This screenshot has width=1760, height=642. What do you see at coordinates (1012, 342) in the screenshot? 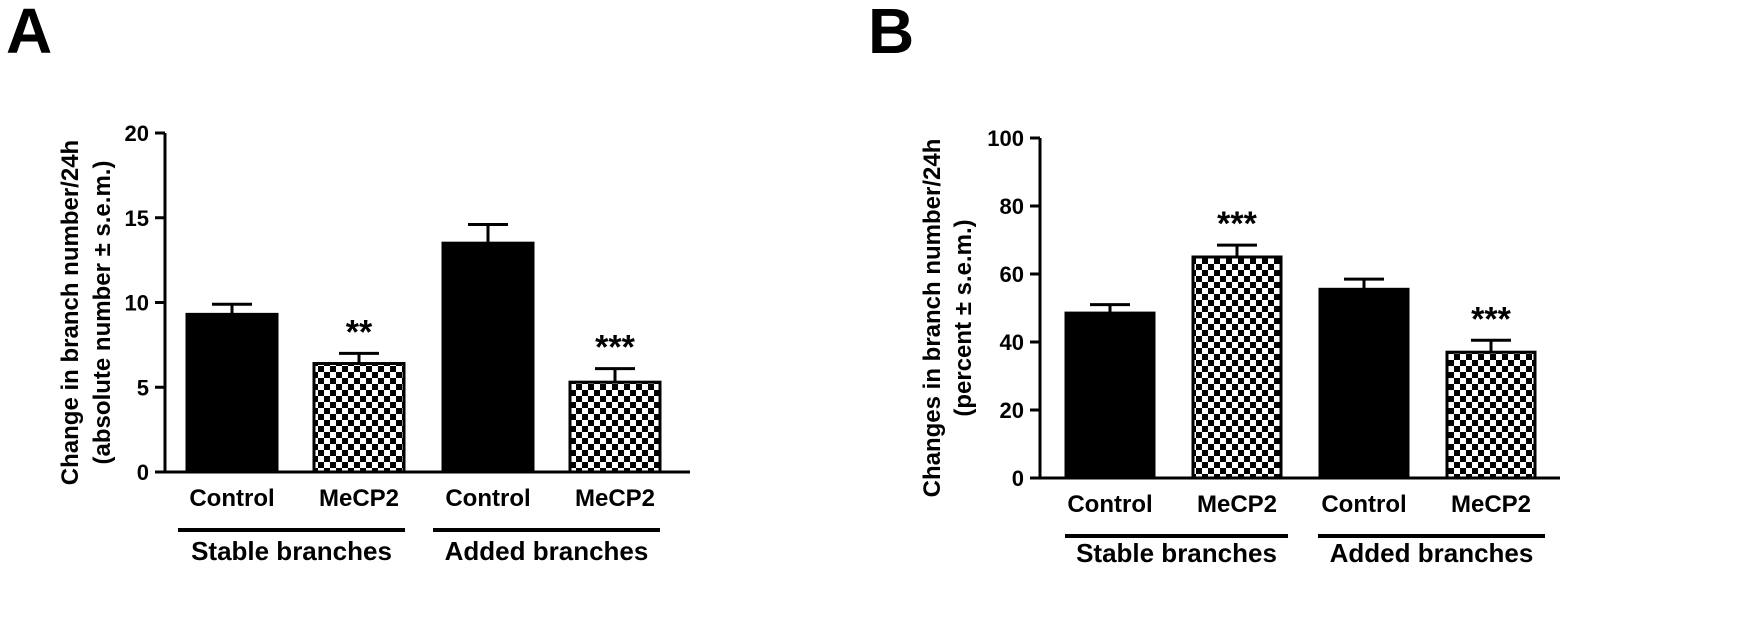
I see `y-tick-label: 40` at bounding box center [1012, 342].